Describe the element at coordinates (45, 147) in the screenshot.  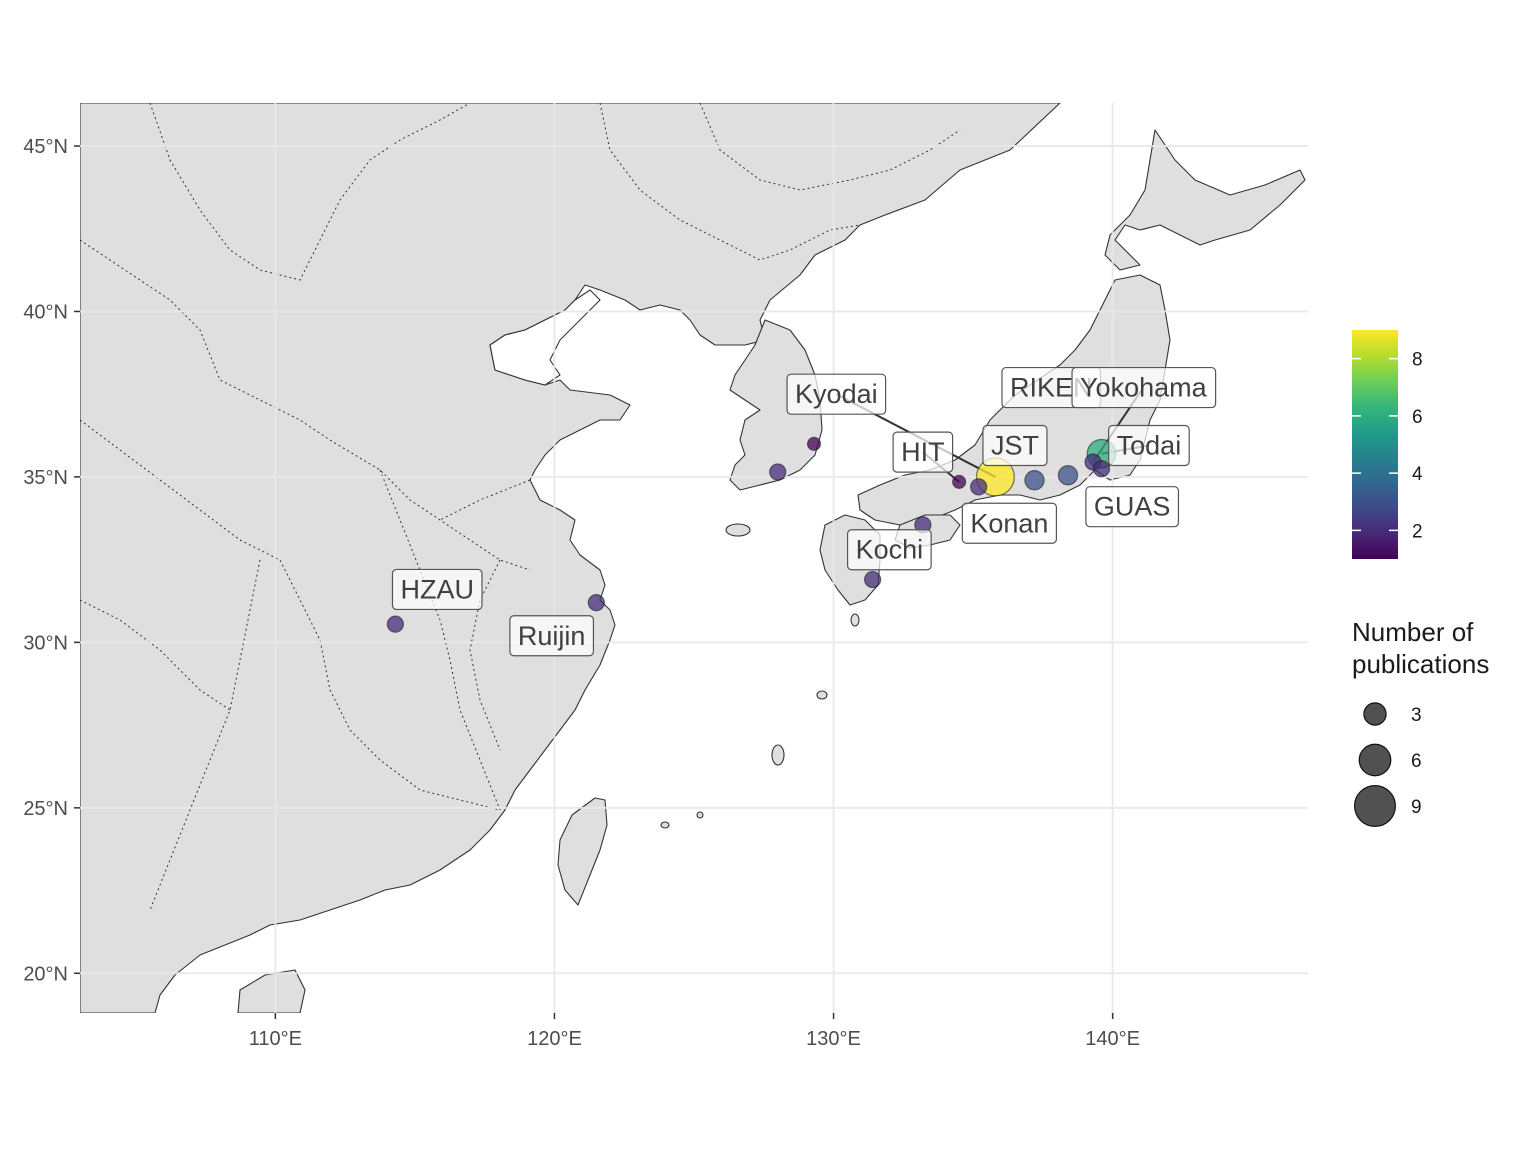
I see `y-tick-label-5: 45°N` at that location.